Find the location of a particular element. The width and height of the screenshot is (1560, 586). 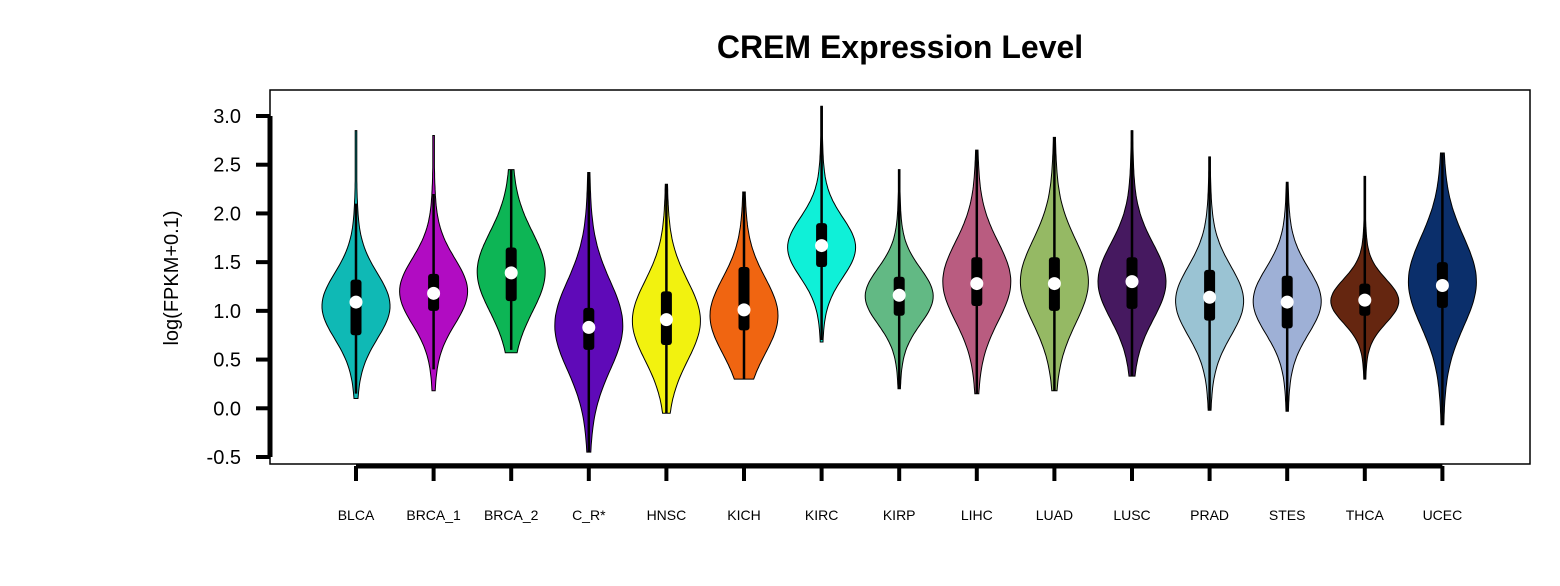

x-tick-label: KIRC is located at coordinates (821, 515).